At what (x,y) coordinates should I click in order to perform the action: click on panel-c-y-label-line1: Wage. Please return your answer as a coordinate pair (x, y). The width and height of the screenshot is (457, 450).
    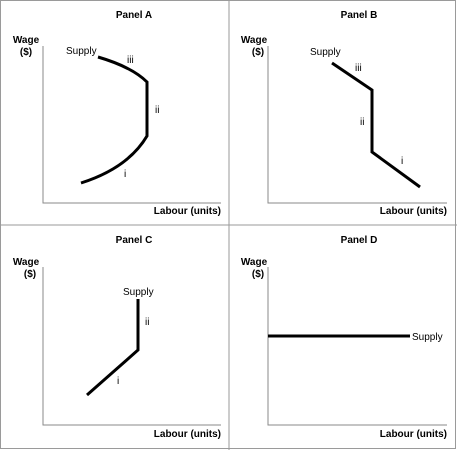
    Looking at the image, I should click on (26, 262).